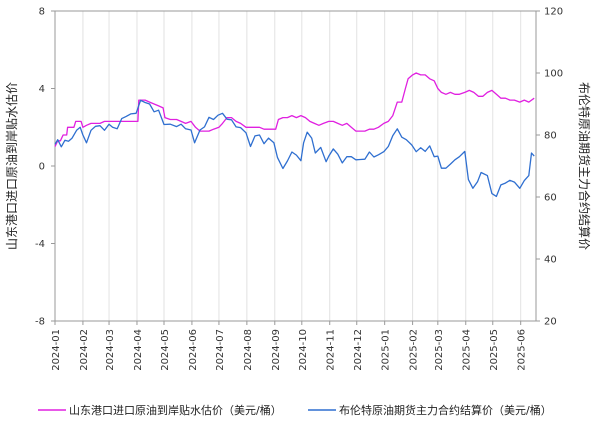 The width and height of the screenshot is (598, 439). Describe the element at coordinates (522, 350) in the screenshot. I see `x-tick-label: 2025-06` at that location.